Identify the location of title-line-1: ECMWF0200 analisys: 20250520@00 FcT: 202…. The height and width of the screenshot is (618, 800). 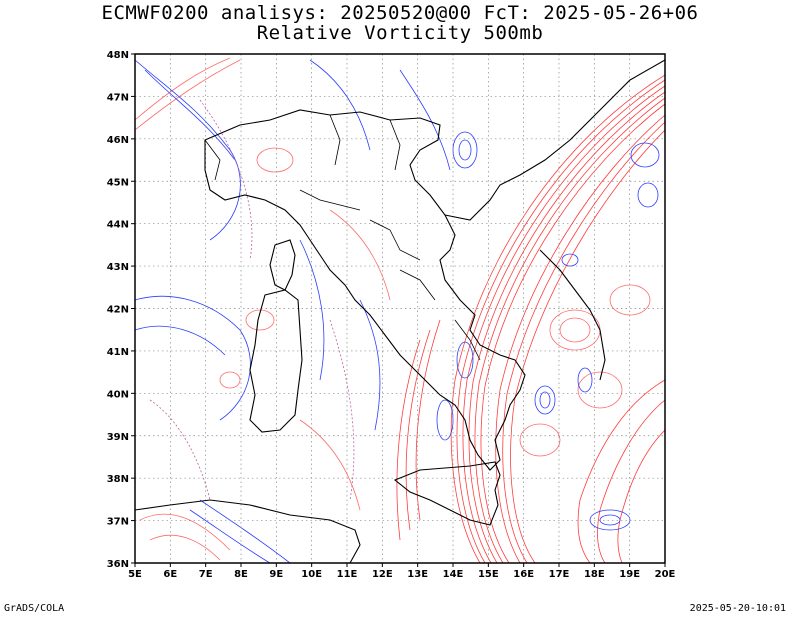
(400, 13).